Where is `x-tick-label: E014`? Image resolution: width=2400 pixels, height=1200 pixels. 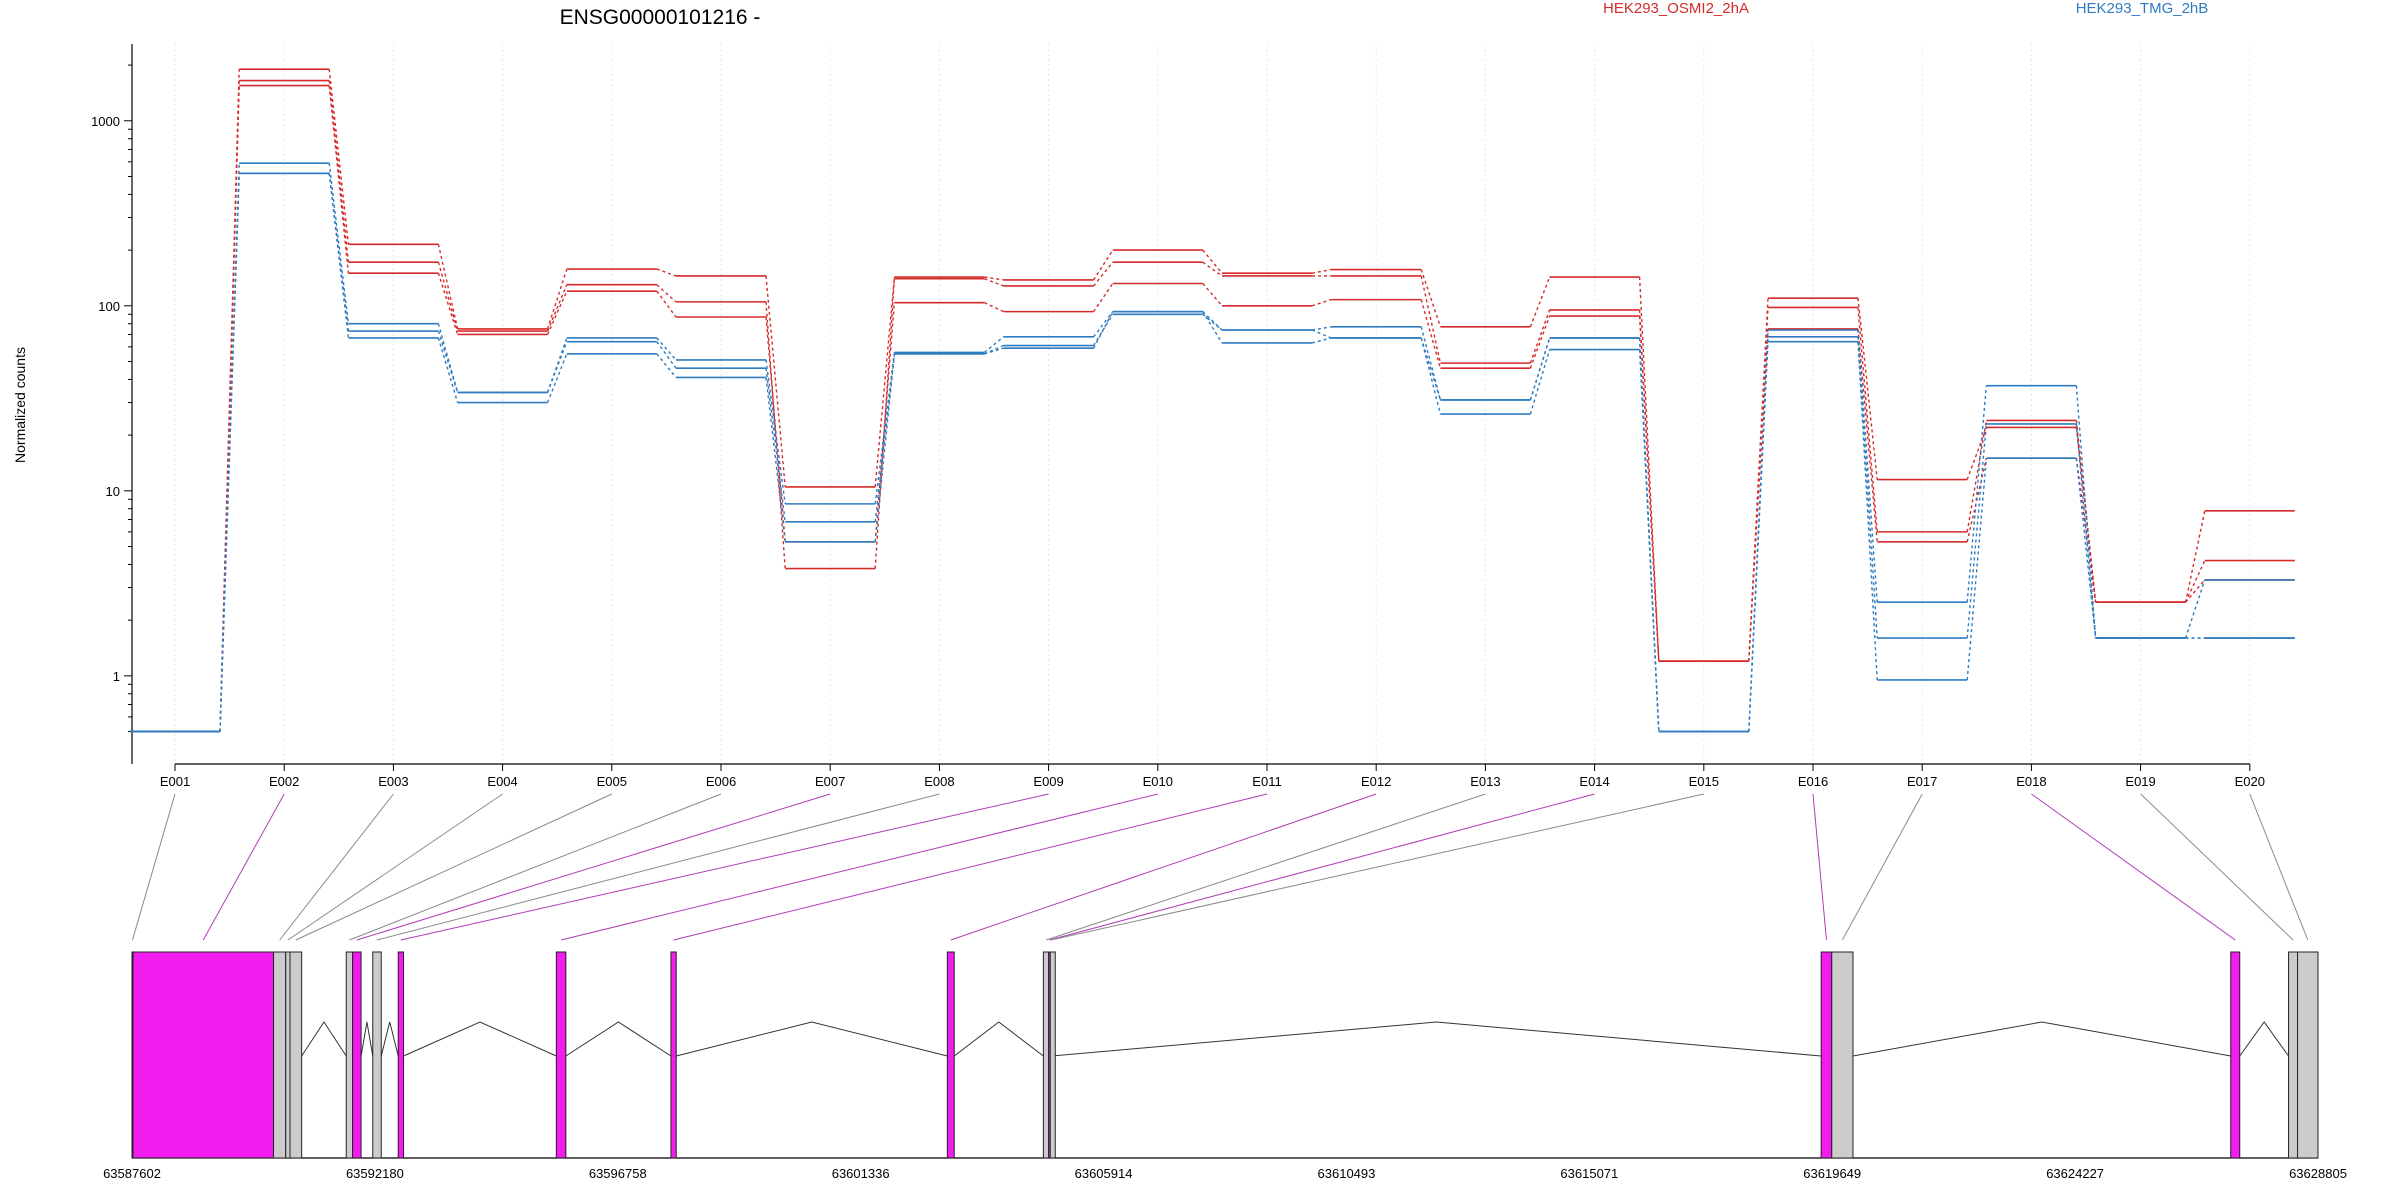 x-tick-label: E014 is located at coordinates (1594, 781).